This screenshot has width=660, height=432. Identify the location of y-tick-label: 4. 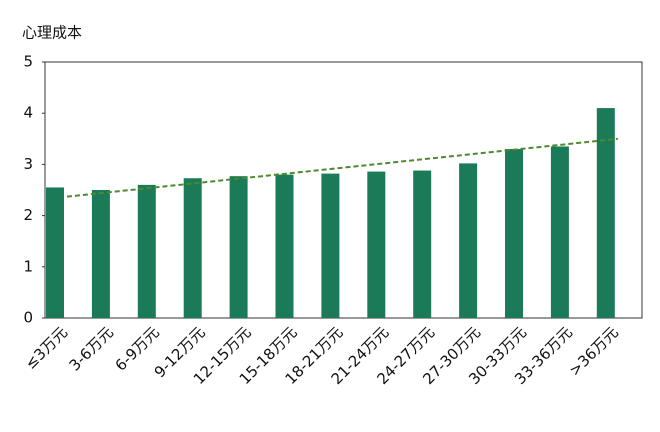
(28, 113).